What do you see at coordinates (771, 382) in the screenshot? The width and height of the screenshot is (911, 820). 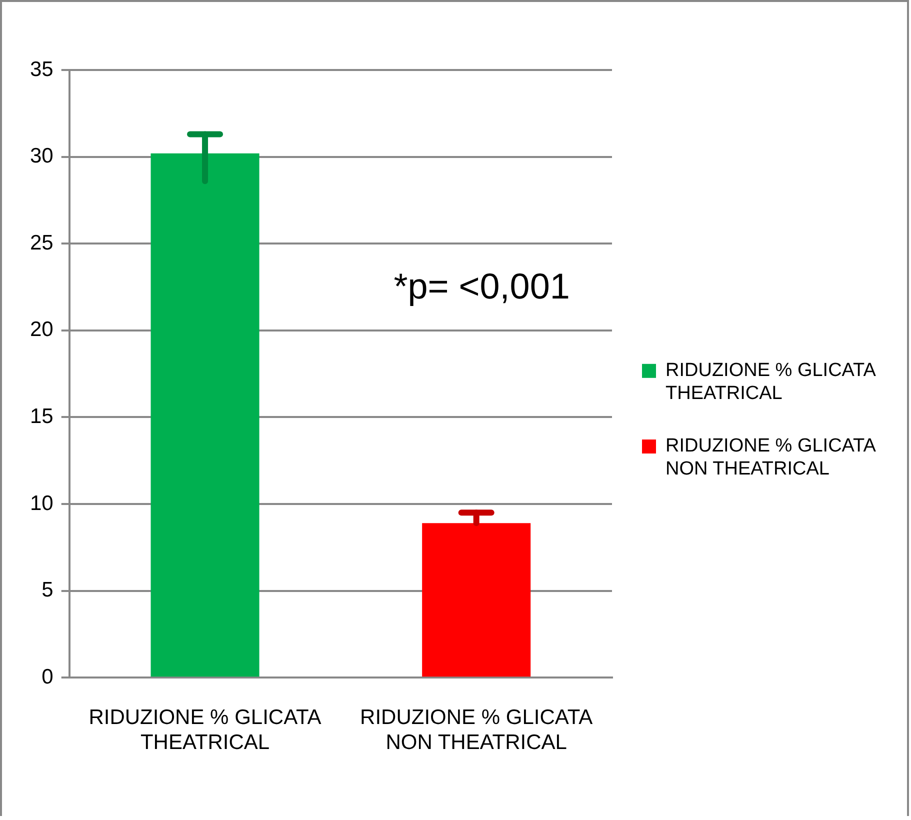 I see `legend-label: RIDUZIONE % GLICATA THEATRICAL` at bounding box center [771, 382].